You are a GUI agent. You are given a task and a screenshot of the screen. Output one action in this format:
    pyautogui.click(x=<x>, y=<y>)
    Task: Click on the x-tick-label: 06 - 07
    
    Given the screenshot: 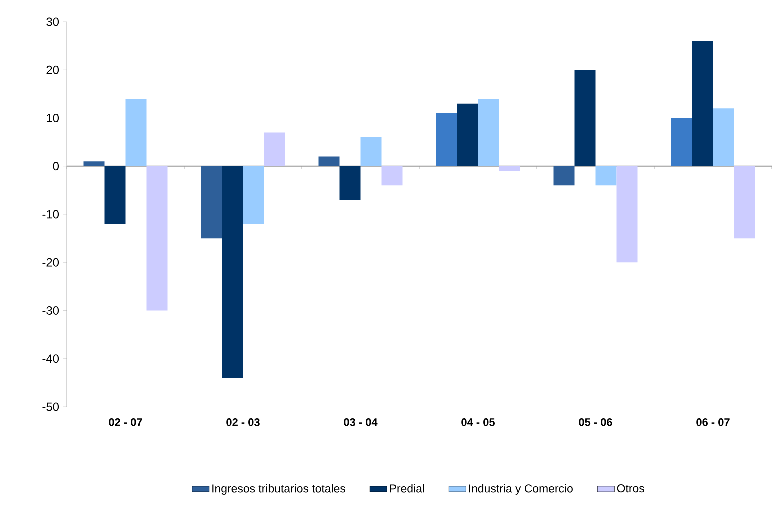 What is the action you would take?
    pyautogui.click(x=713, y=422)
    